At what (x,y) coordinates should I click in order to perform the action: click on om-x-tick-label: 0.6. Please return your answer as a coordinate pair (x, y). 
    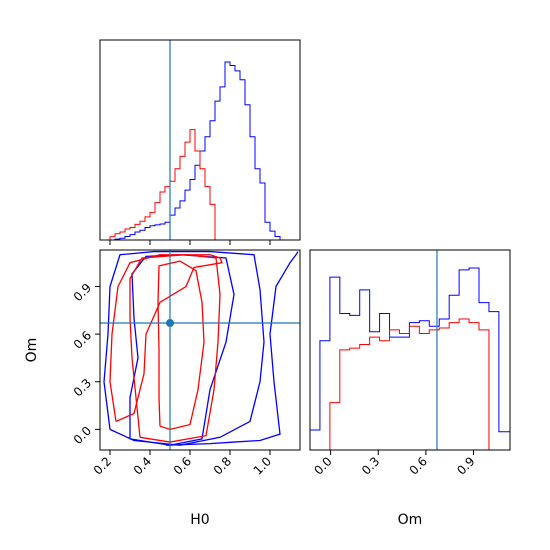
    Looking at the image, I should click on (418, 465).